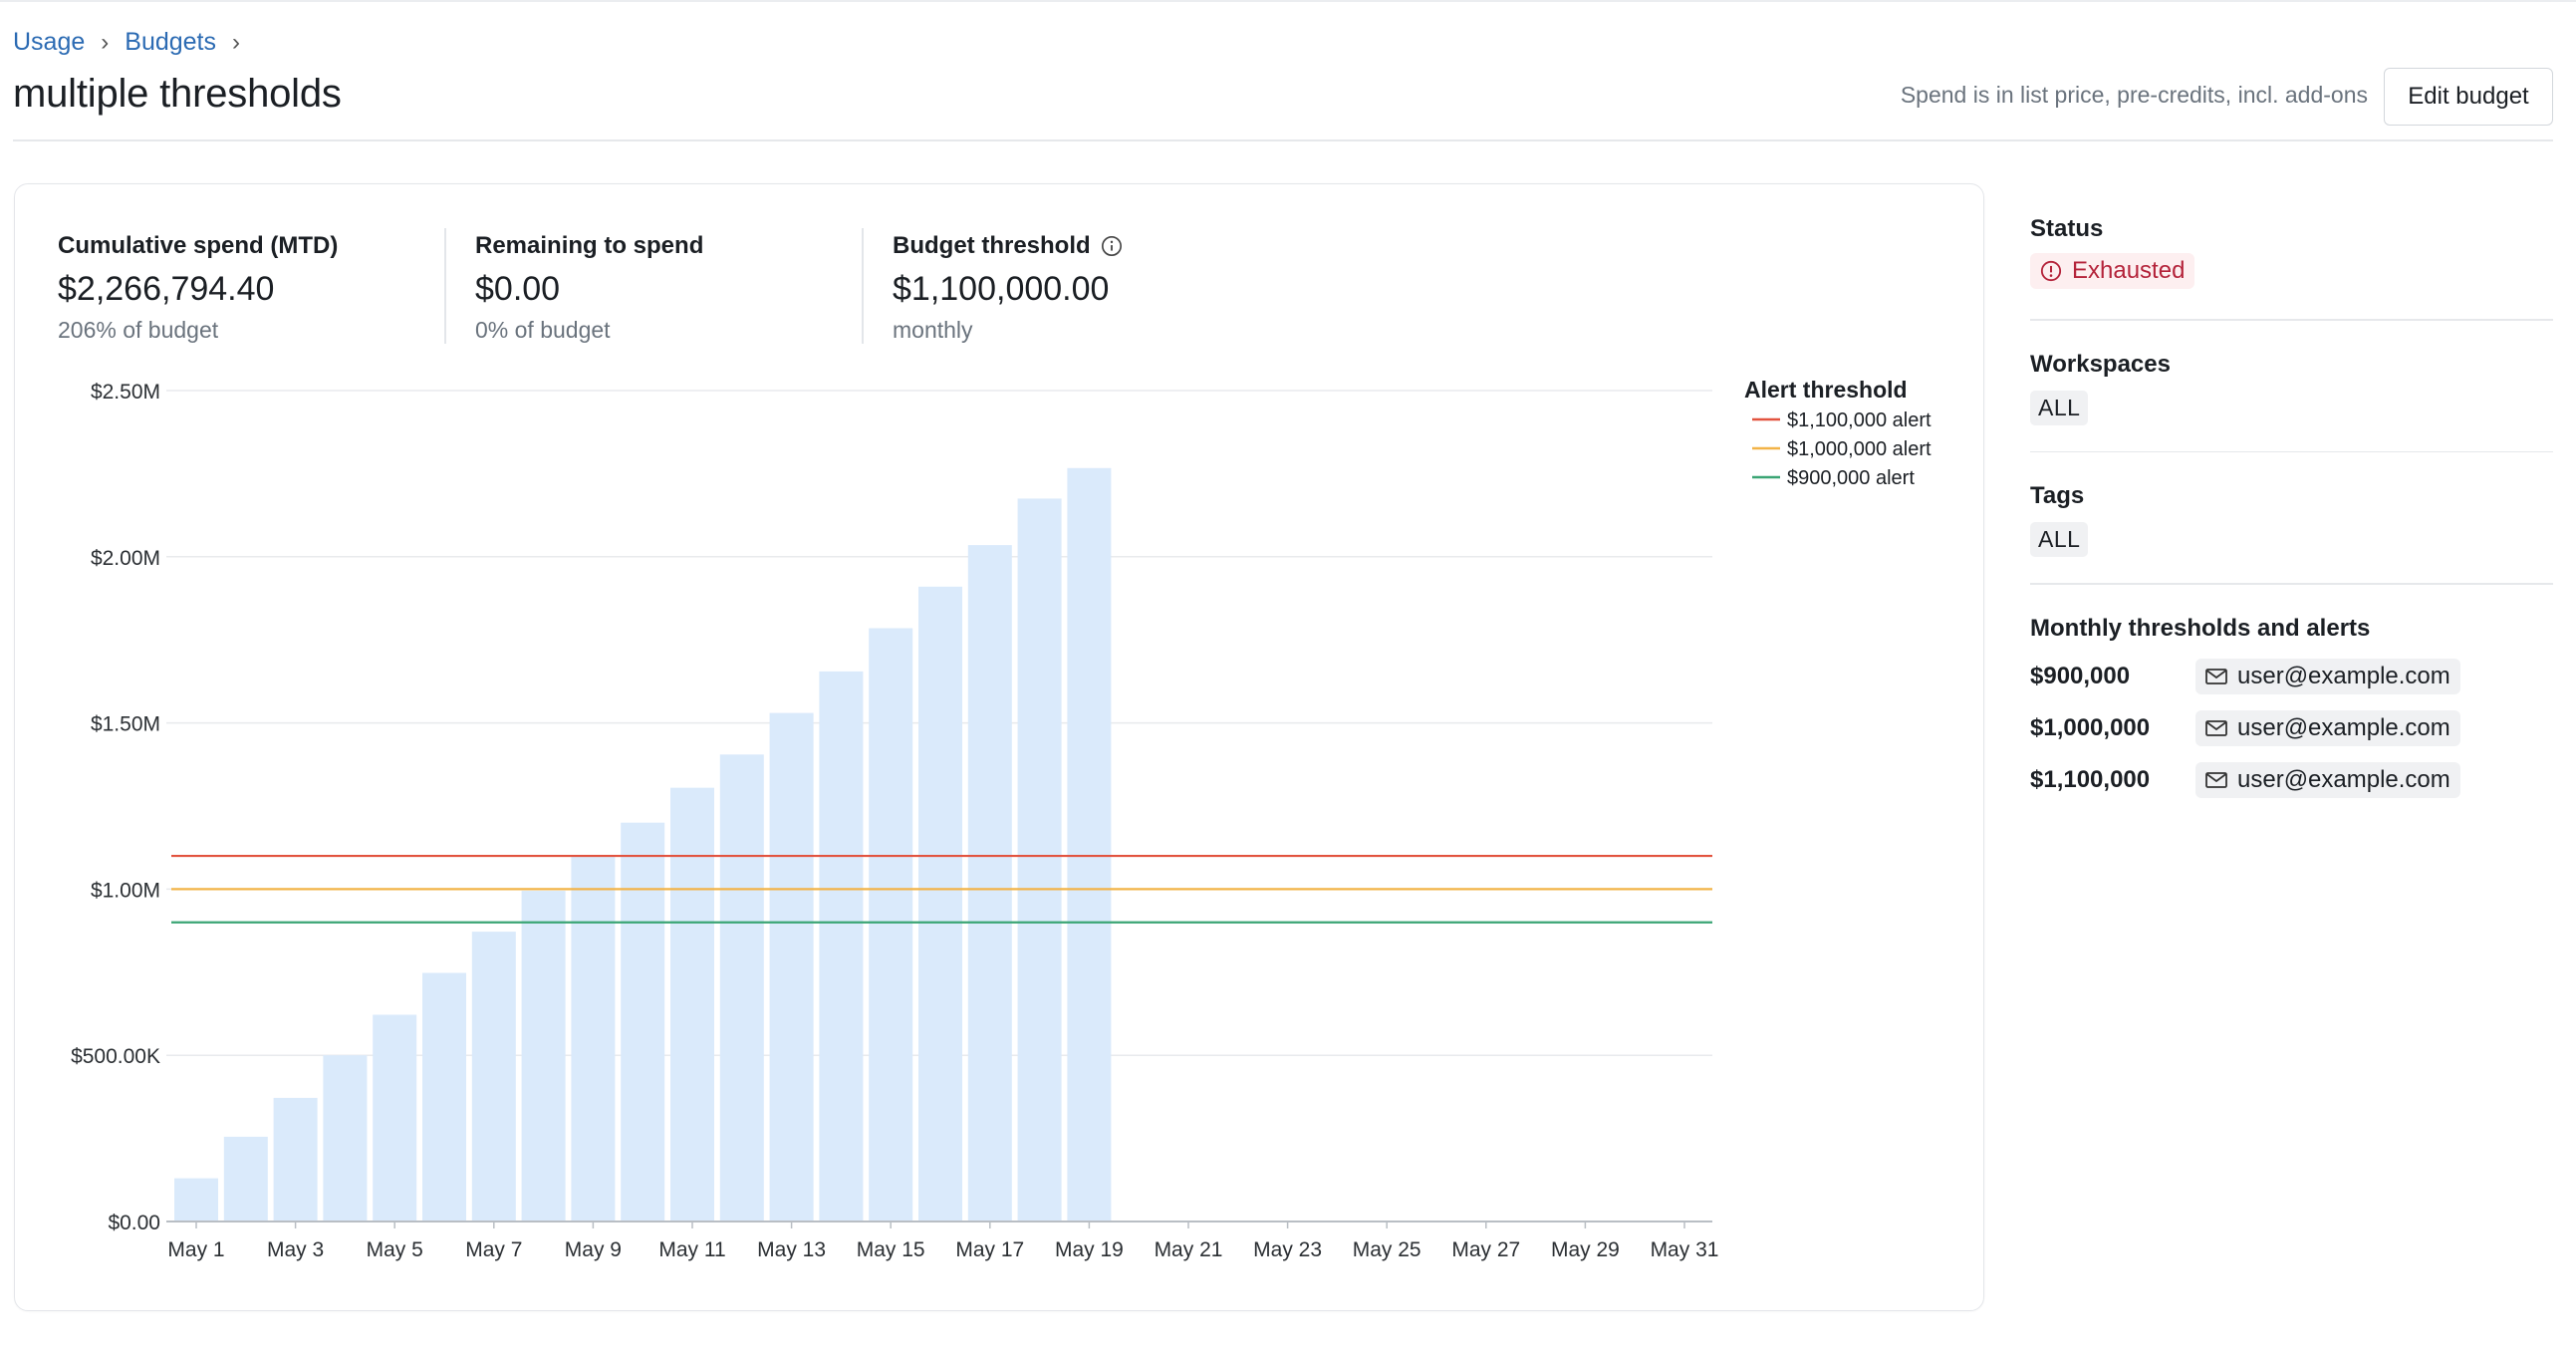  Describe the element at coordinates (1387, 1249) in the screenshot. I see `x-tick-label: May 25` at that location.